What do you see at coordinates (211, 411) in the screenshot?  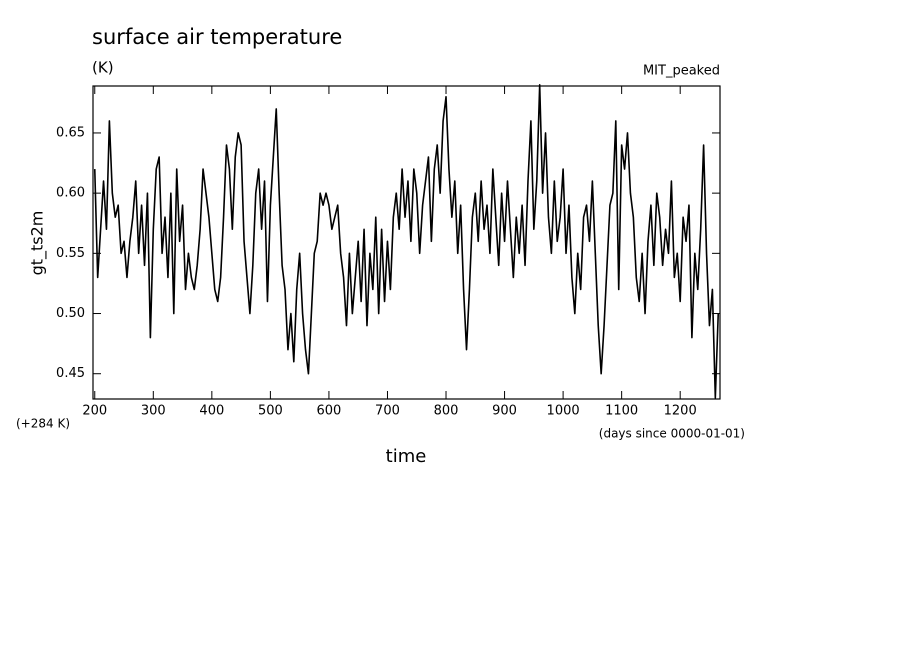 I see `x-tick-label: 400` at bounding box center [211, 411].